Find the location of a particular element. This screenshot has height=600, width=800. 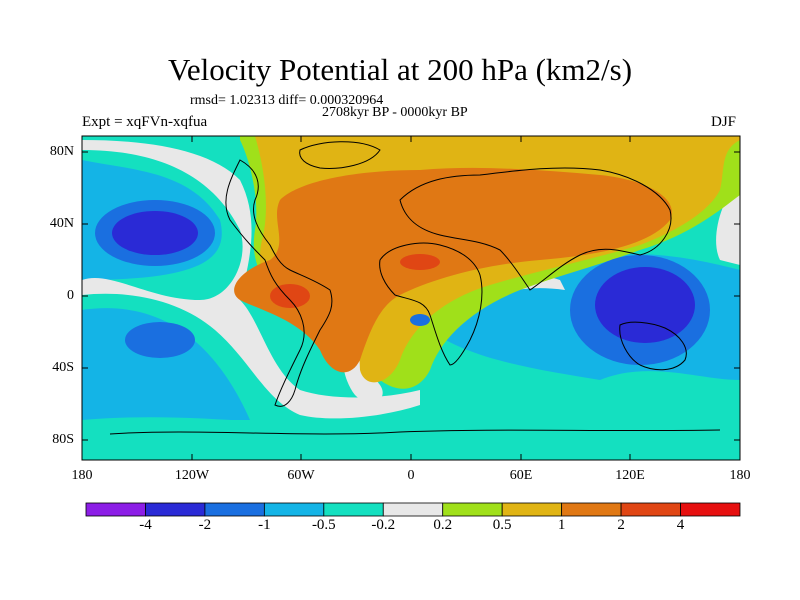

colorbar-label: 1 is located at coordinates (561, 525).